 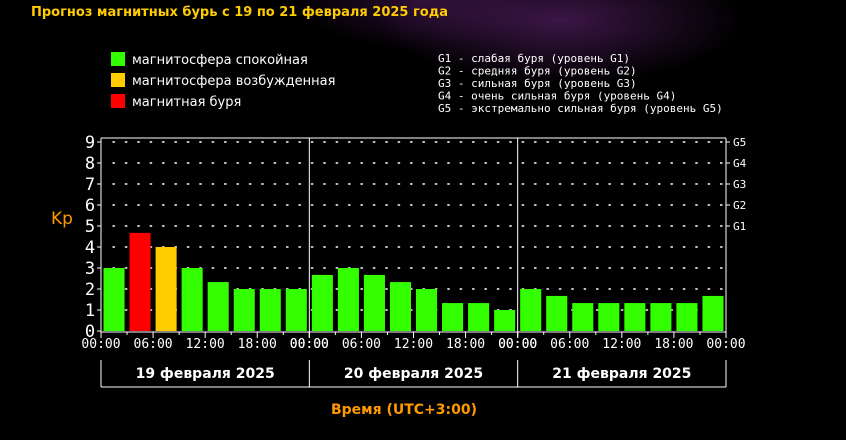 What do you see at coordinates (537, 83) in the screenshot?
I see `g-level-item-2: G3 - сильная буря (уровень G3)` at bounding box center [537, 83].